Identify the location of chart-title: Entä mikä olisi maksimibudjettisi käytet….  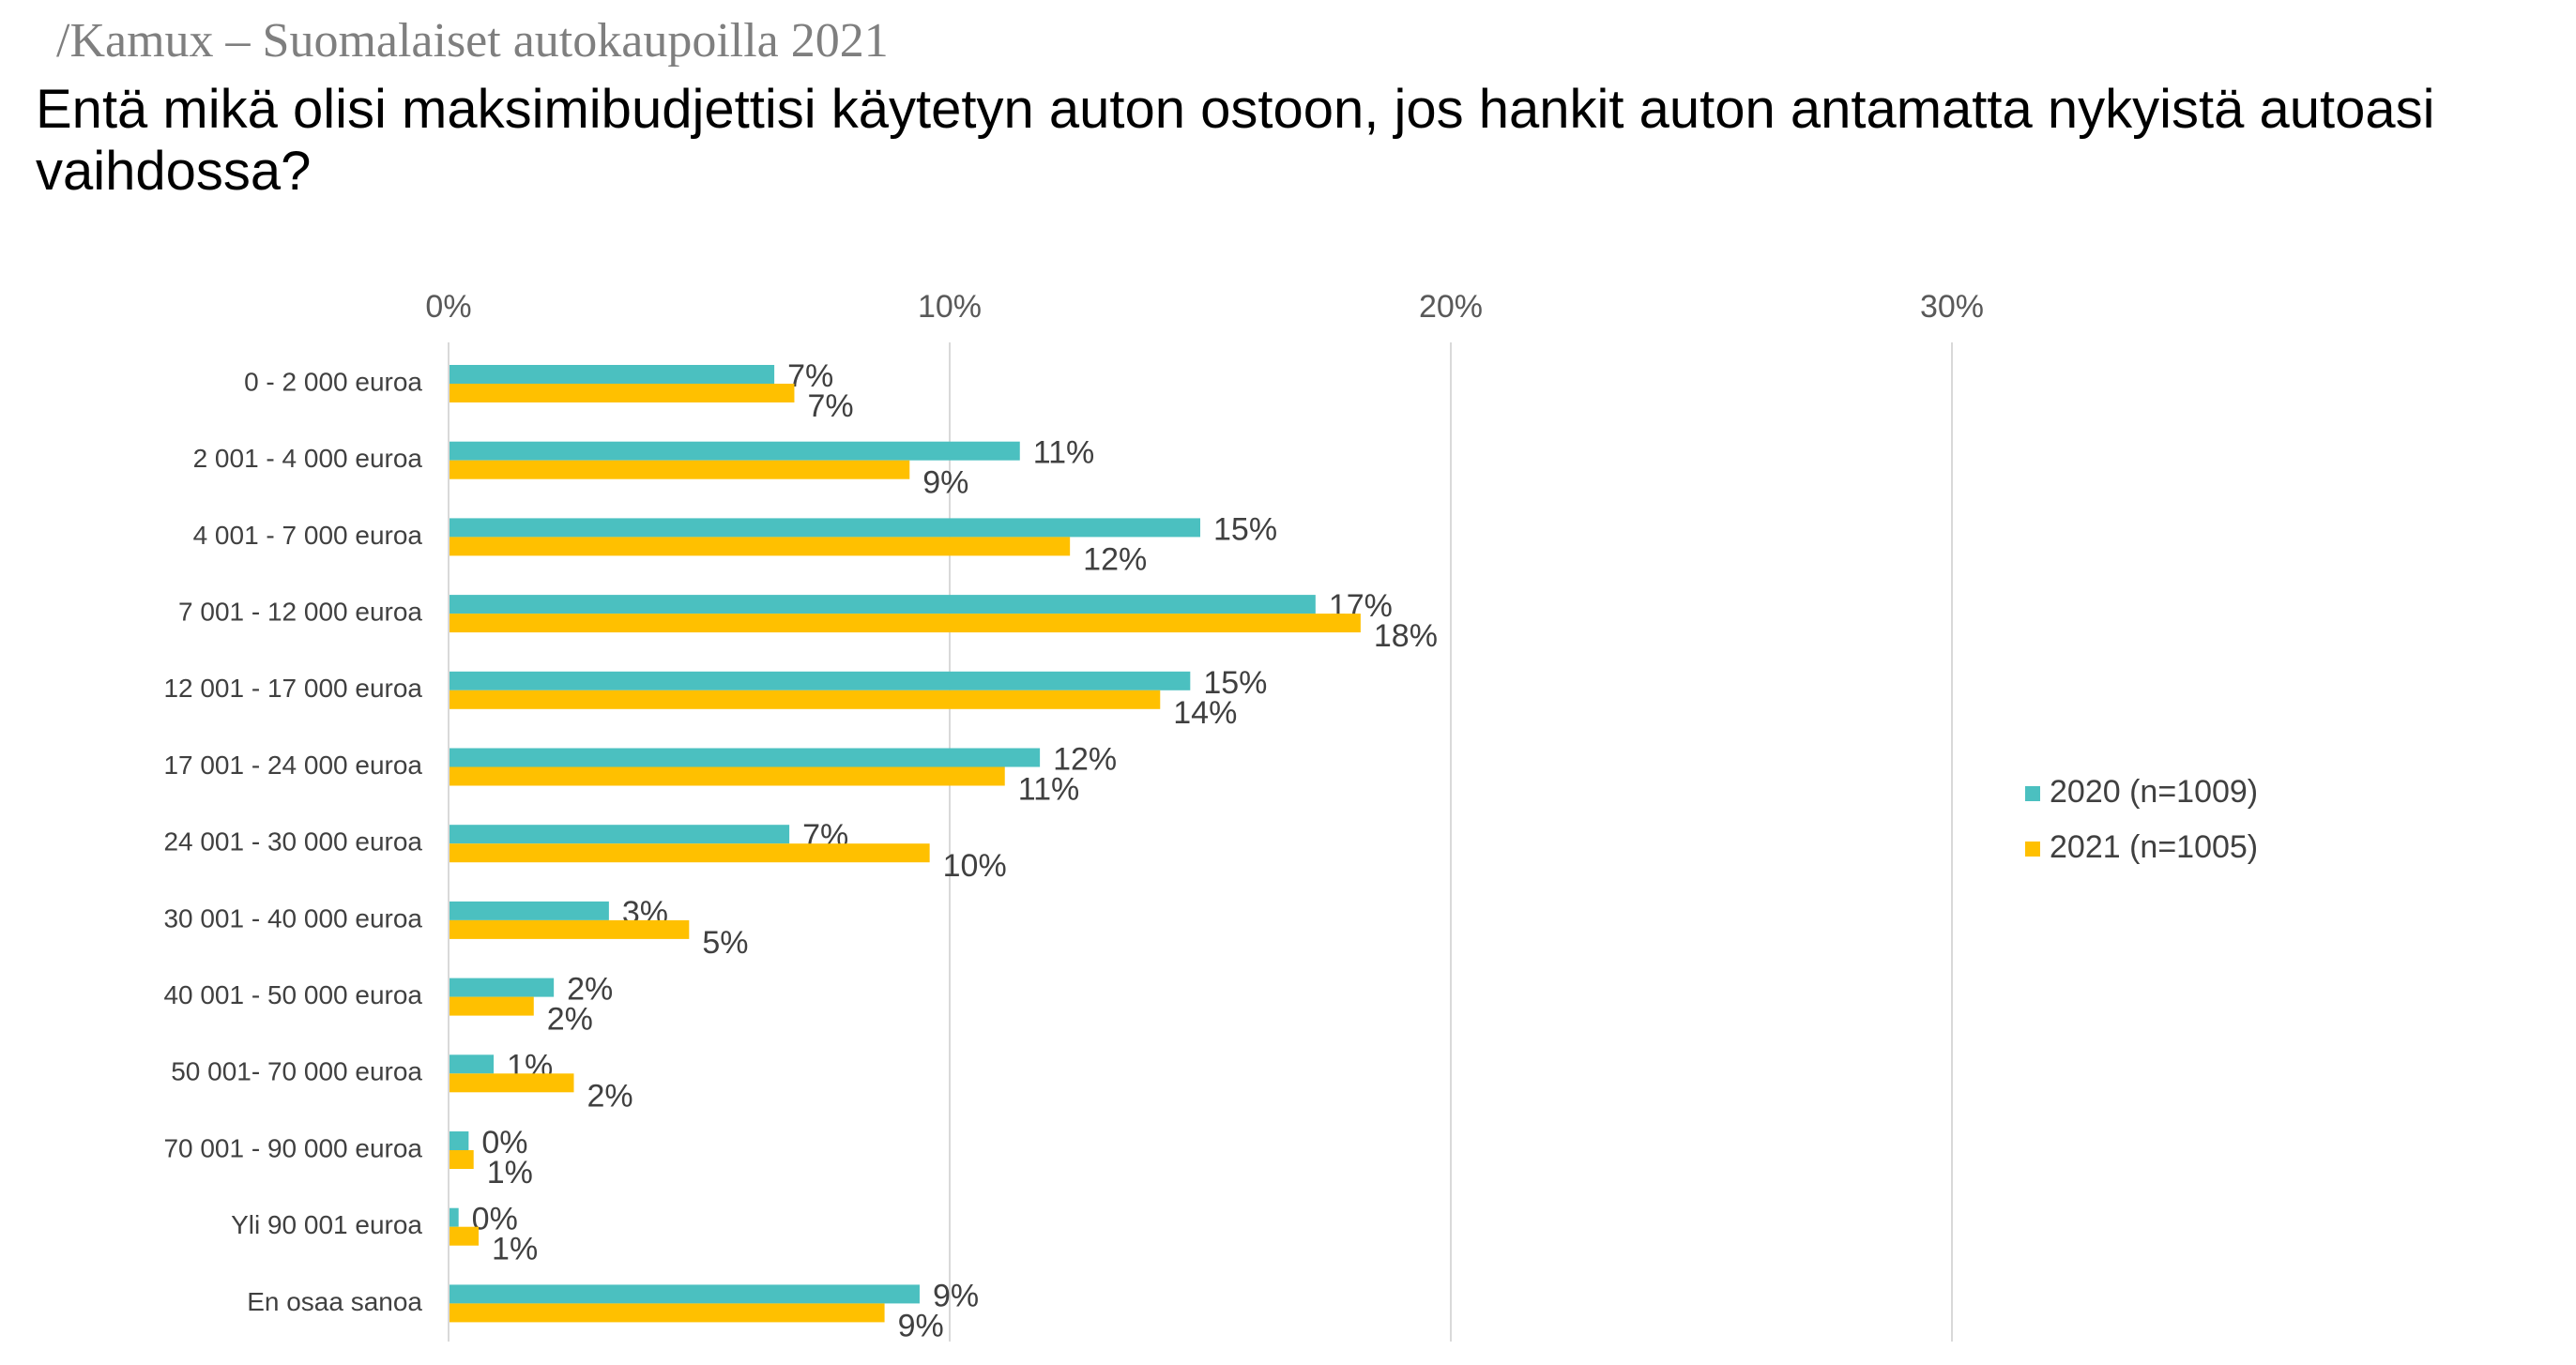
(1235, 140).